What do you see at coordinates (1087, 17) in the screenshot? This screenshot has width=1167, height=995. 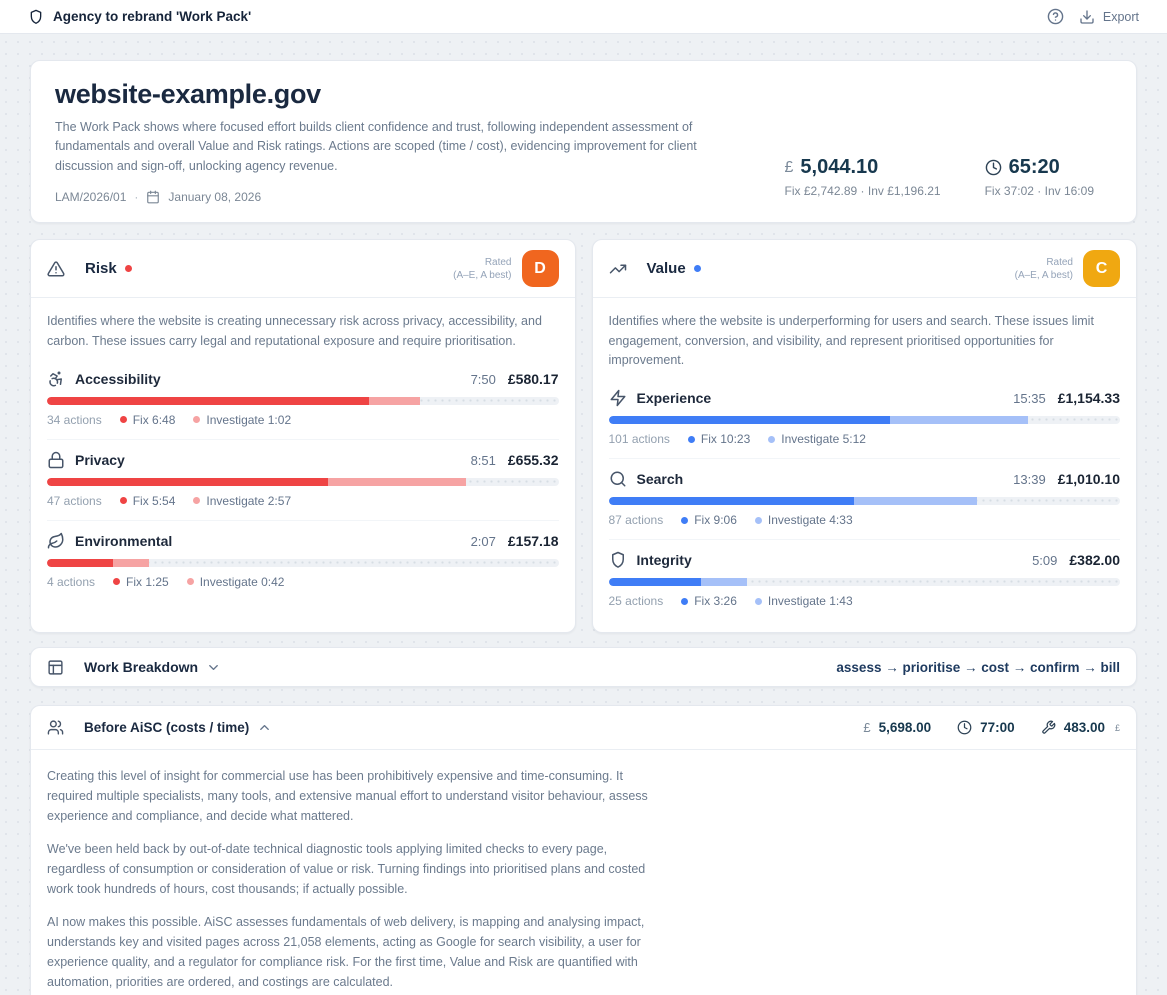 I see `download-icon` at bounding box center [1087, 17].